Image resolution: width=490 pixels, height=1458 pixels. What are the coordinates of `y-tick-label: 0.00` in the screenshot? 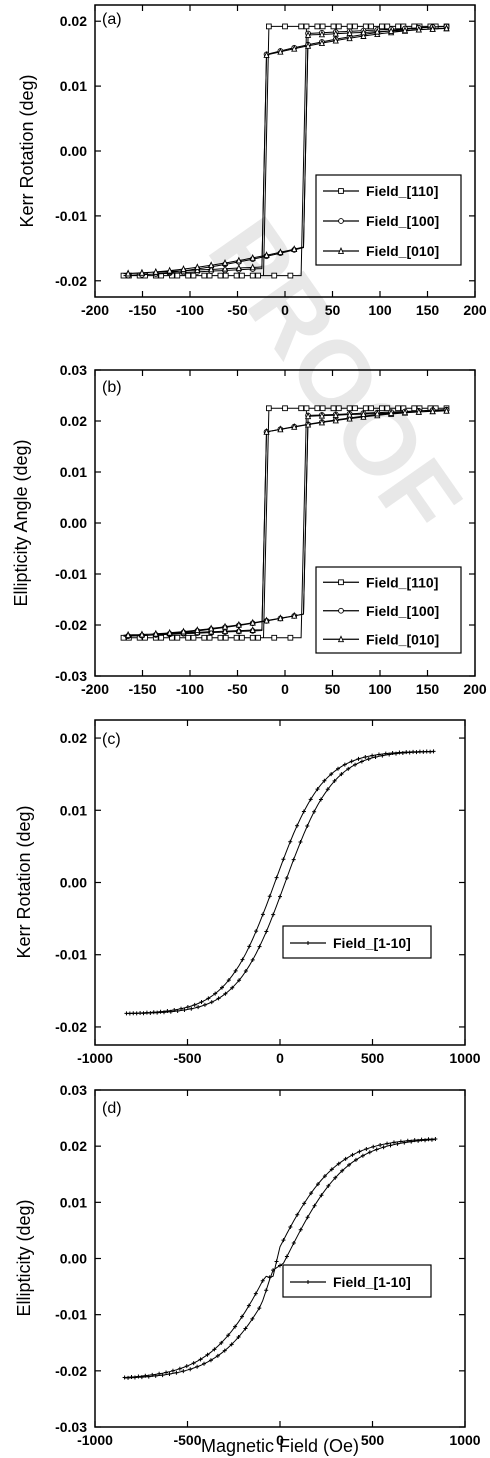 It's located at (73, 523).